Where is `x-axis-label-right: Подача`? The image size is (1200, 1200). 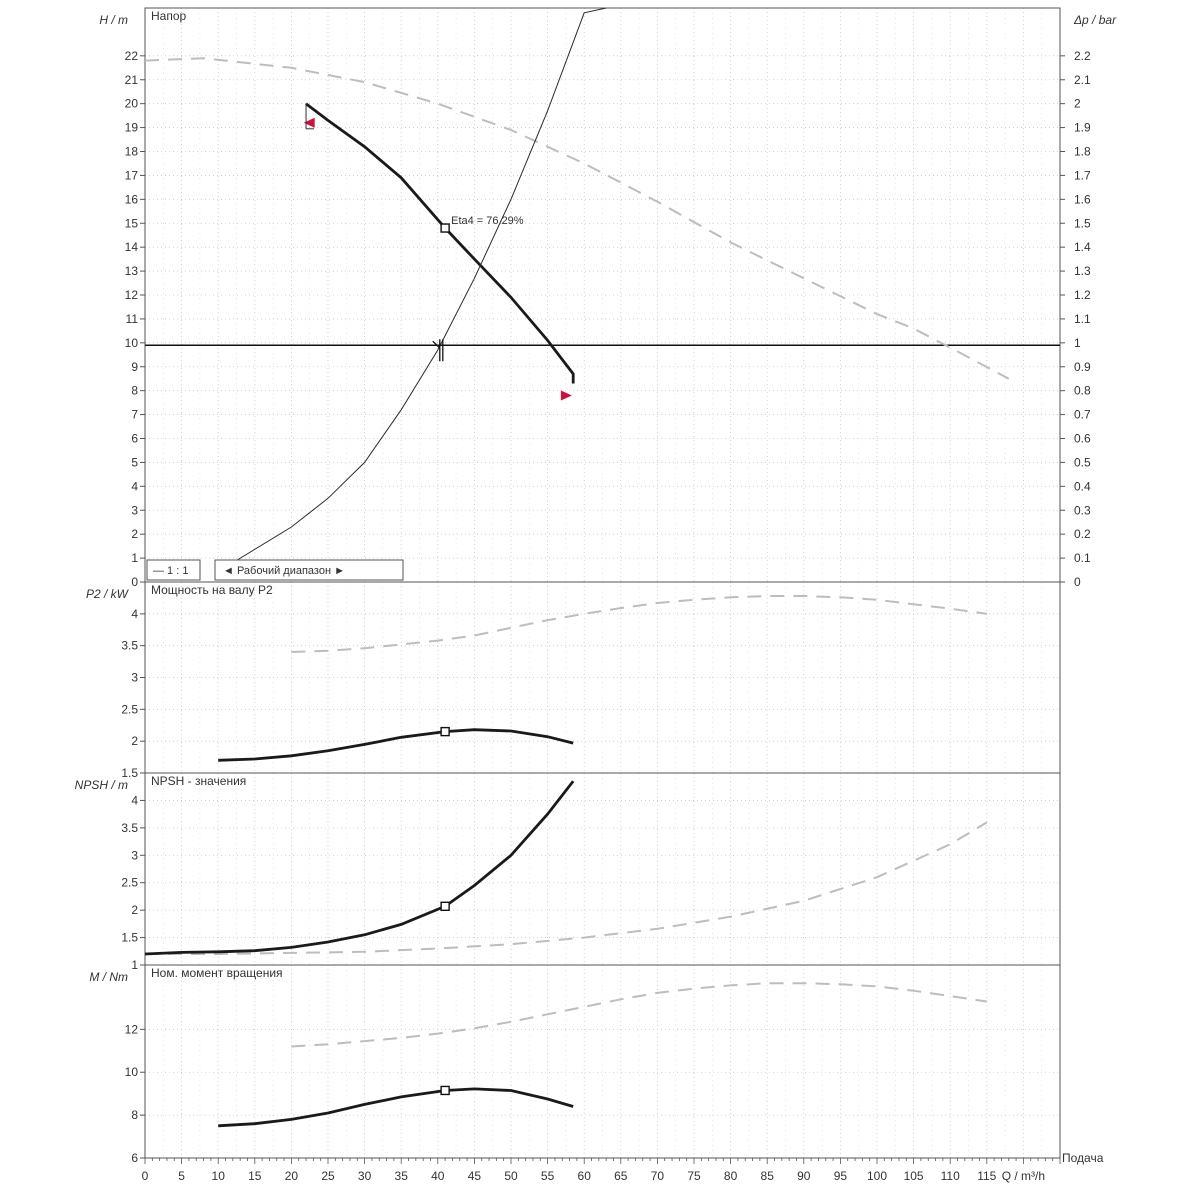 x-axis-label-right: Подача is located at coordinates (1083, 1158).